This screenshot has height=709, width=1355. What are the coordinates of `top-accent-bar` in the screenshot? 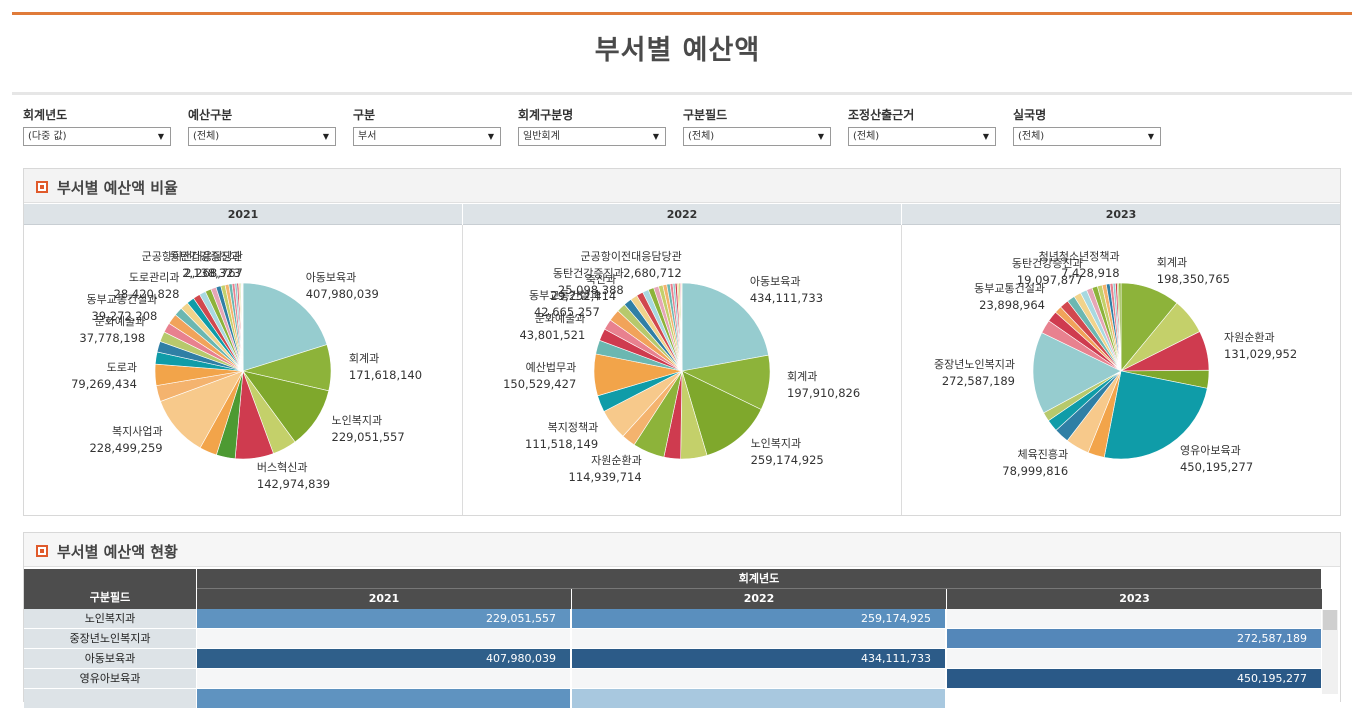 It's located at (682, 13).